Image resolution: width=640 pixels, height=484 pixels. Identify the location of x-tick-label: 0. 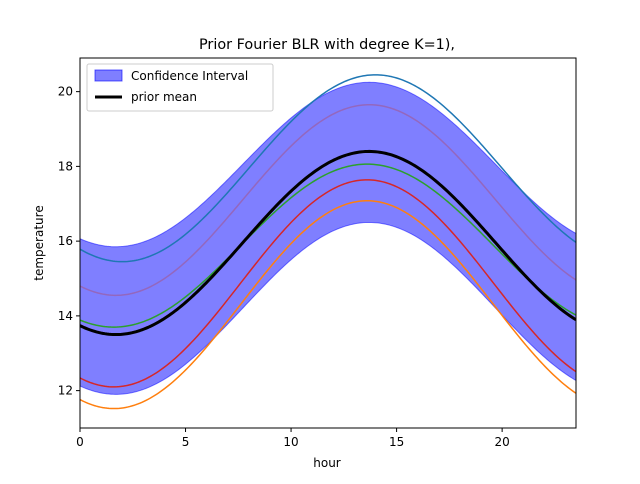
(80, 442).